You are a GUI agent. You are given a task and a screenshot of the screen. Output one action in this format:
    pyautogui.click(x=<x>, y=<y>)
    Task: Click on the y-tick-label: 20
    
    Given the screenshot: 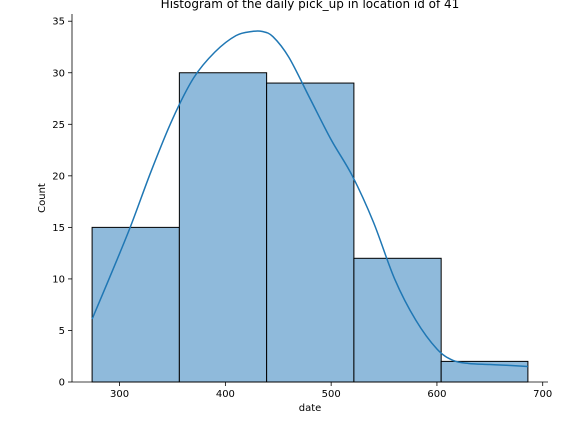 What is the action you would take?
    pyautogui.click(x=58, y=176)
    